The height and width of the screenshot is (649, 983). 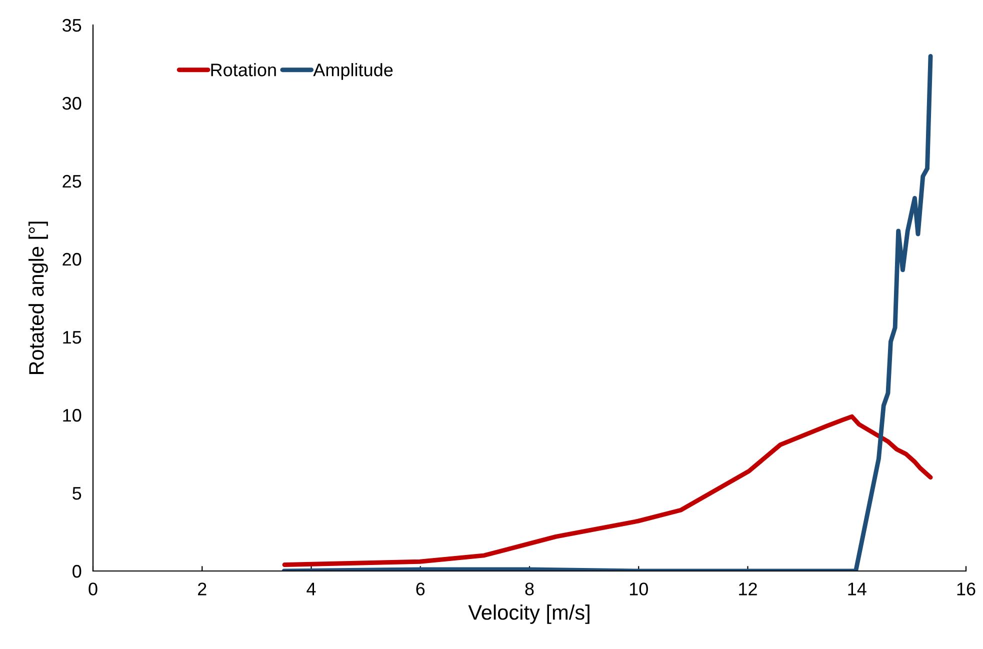 I want to click on x-tick-label: 0, so click(x=93, y=589).